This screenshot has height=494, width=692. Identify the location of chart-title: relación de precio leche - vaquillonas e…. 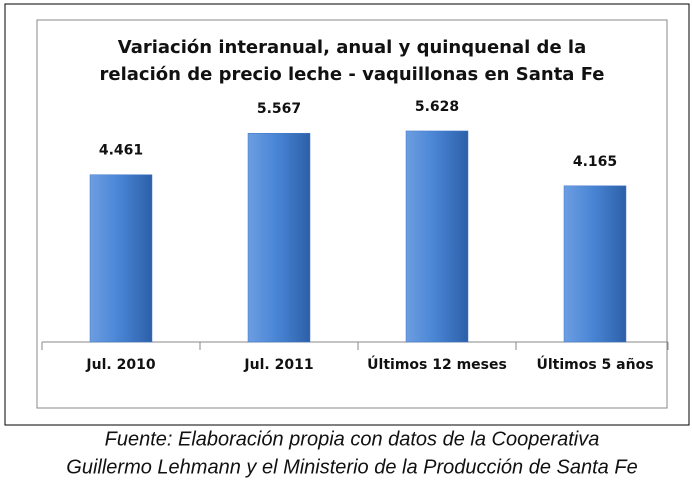
(352, 74).